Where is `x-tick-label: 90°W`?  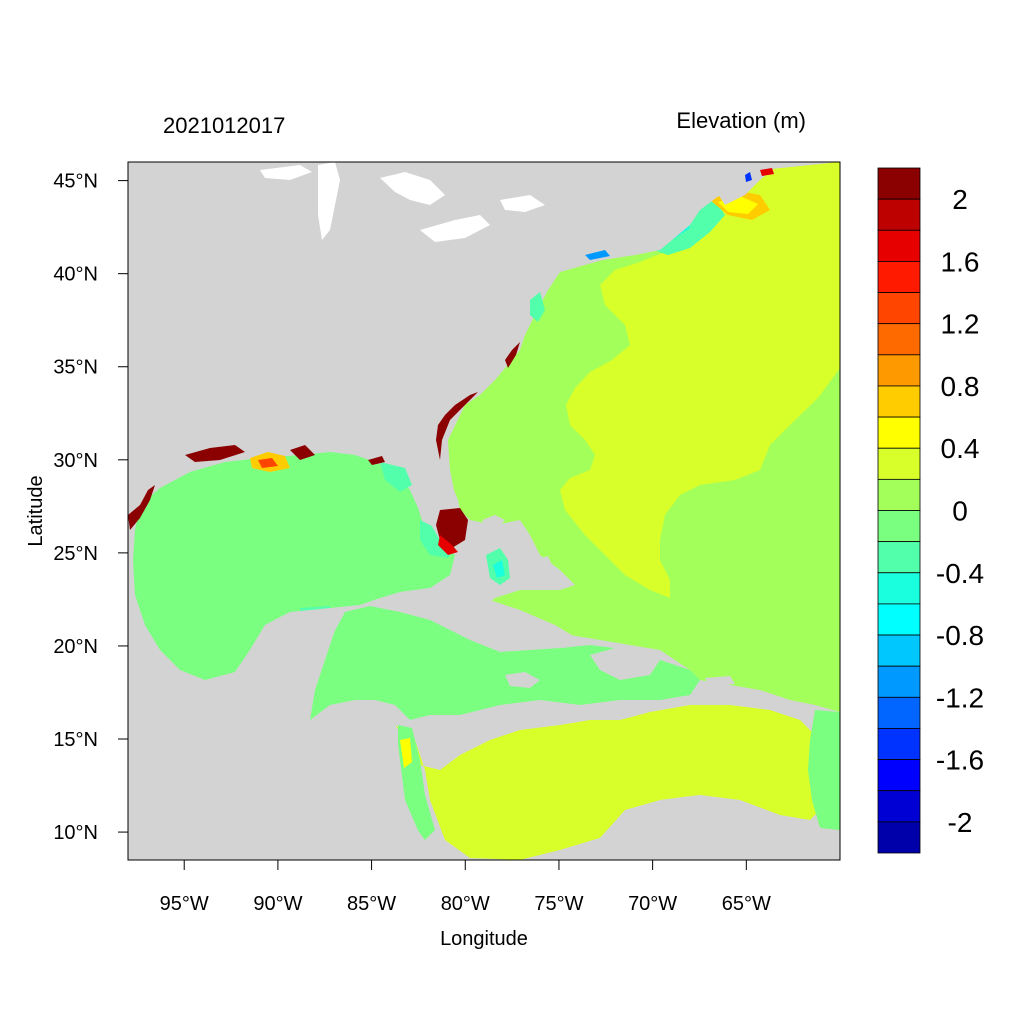
x-tick-label: 90°W is located at coordinates (277, 904).